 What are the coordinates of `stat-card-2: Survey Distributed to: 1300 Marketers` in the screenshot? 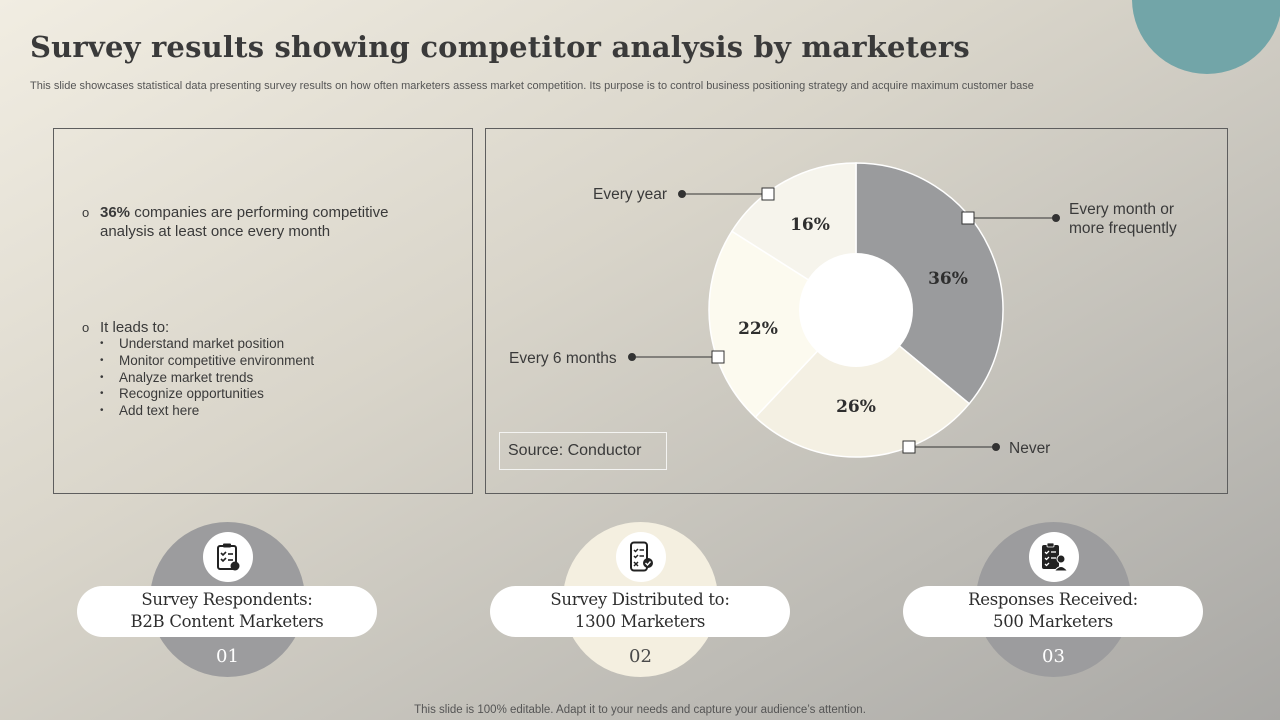 It's located at (640, 611).